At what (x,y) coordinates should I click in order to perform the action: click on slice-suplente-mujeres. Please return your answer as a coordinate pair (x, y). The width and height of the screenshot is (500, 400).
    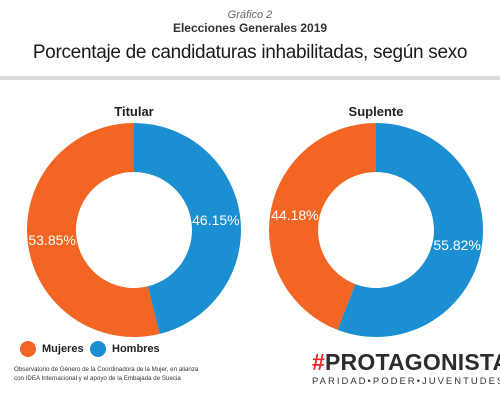
    Looking at the image, I should click on (322, 226).